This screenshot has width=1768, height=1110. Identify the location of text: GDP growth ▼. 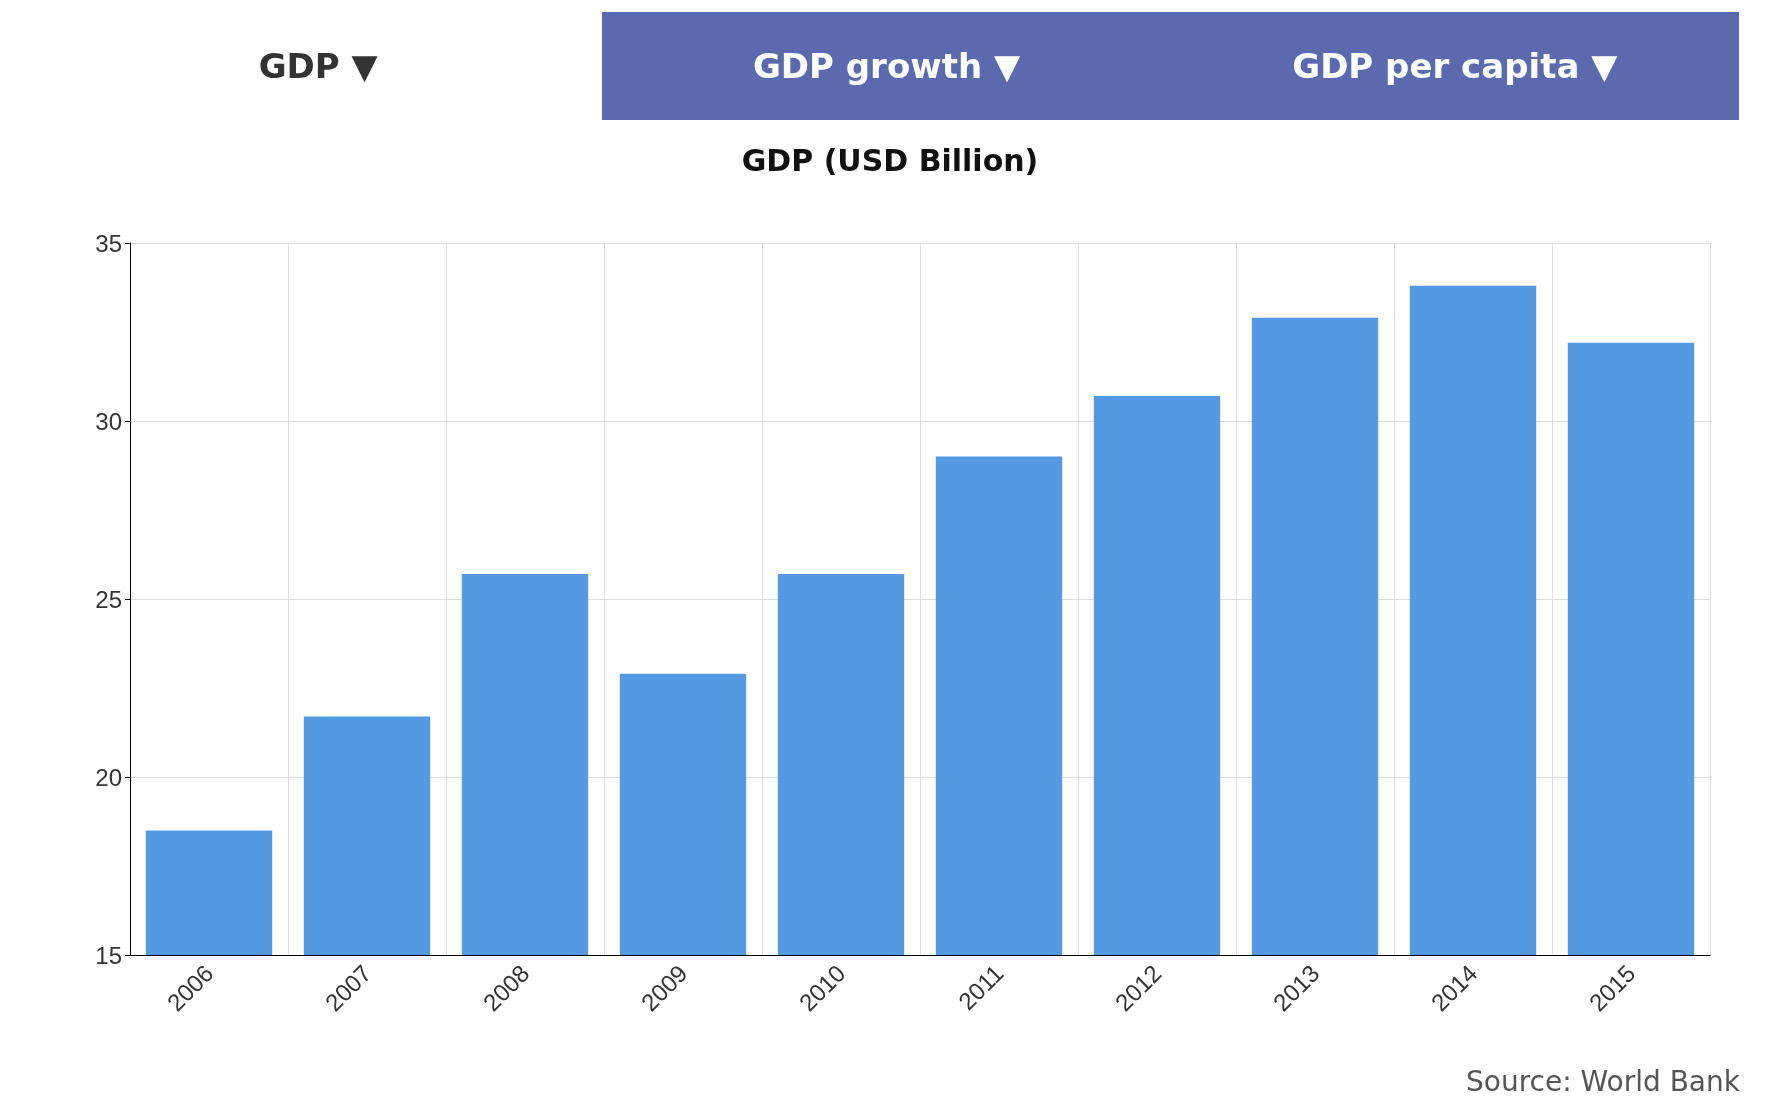
(886, 66).